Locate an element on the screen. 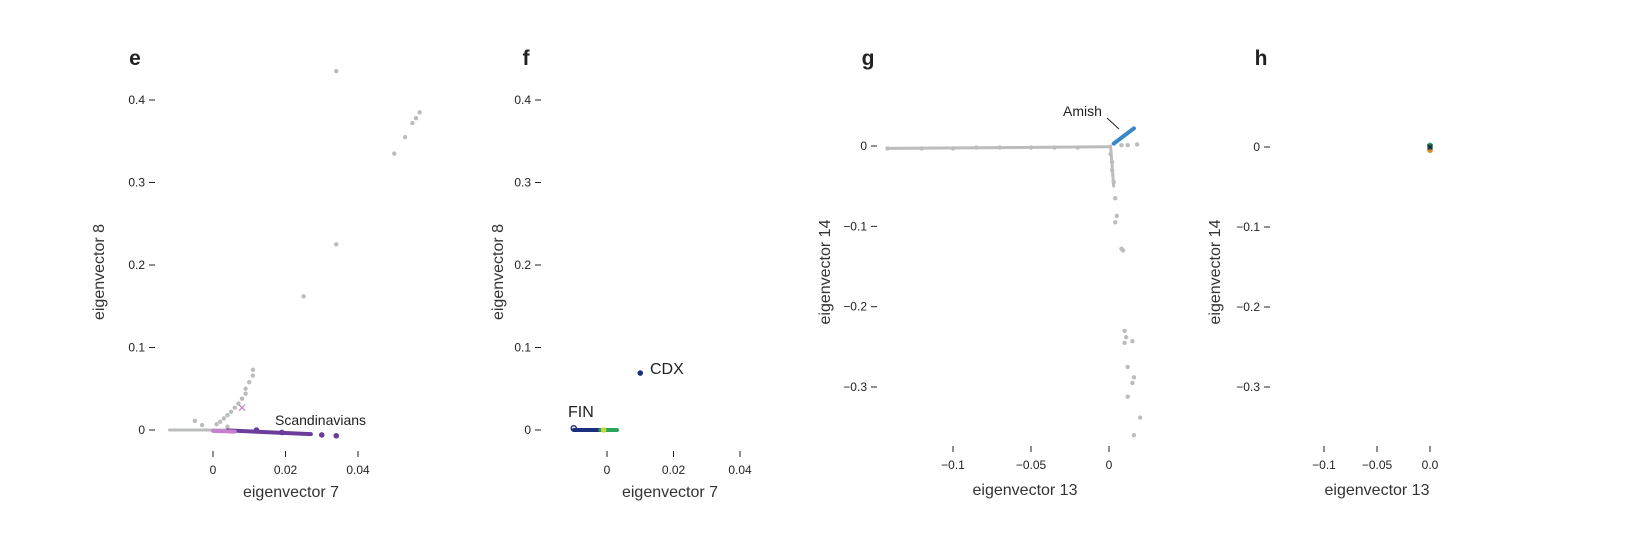 The width and height of the screenshot is (1627, 543). panel-letter: h is located at coordinates (1261, 58).